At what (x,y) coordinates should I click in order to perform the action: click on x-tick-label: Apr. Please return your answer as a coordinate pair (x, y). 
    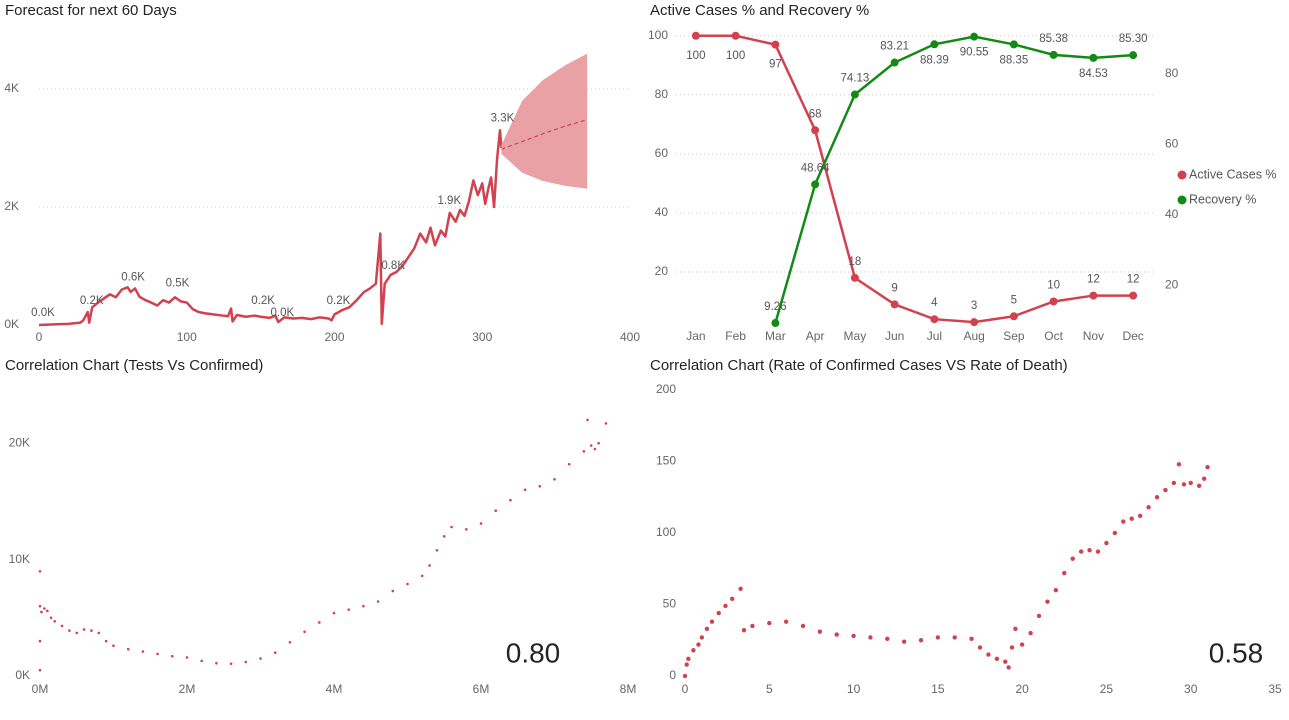
    Looking at the image, I should click on (815, 336).